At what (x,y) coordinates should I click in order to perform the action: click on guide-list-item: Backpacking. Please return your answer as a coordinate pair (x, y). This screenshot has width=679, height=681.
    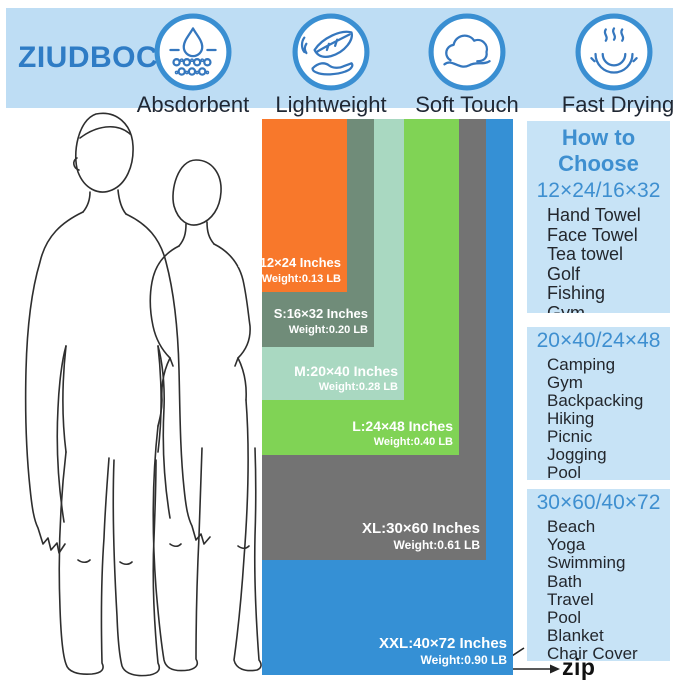
    Looking at the image, I should click on (595, 400).